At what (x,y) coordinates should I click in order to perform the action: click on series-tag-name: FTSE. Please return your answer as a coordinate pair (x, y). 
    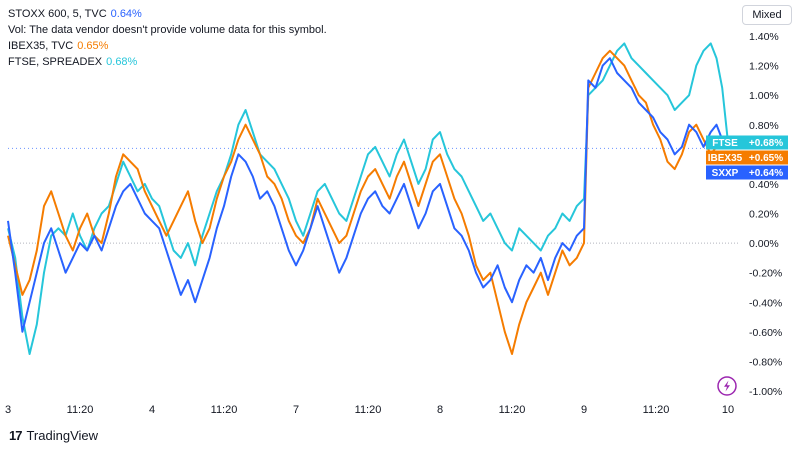
    Looking at the image, I should click on (725, 143).